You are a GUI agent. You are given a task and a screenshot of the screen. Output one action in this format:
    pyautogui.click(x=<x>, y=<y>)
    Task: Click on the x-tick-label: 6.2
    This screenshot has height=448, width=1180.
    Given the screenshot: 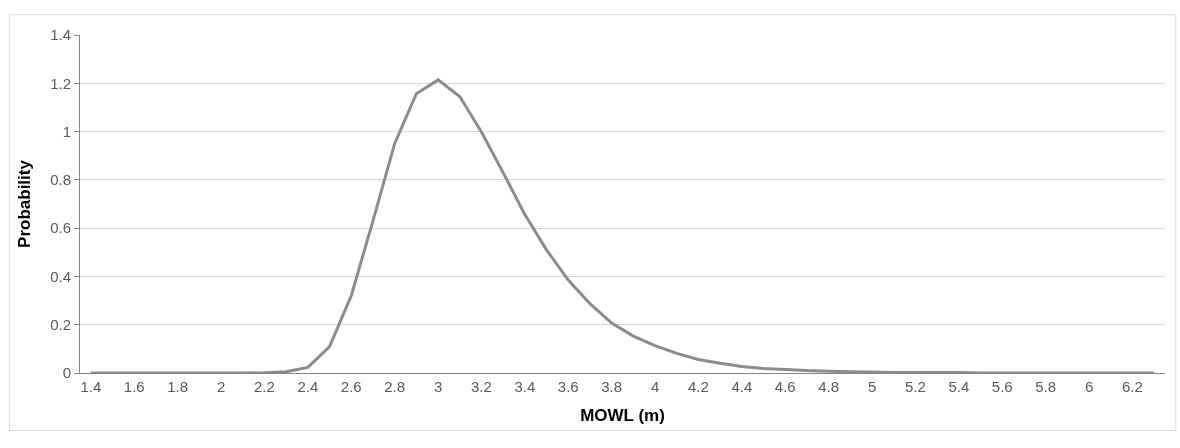 What is the action you would take?
    pyautogui.click(x=1132, y=386)
    